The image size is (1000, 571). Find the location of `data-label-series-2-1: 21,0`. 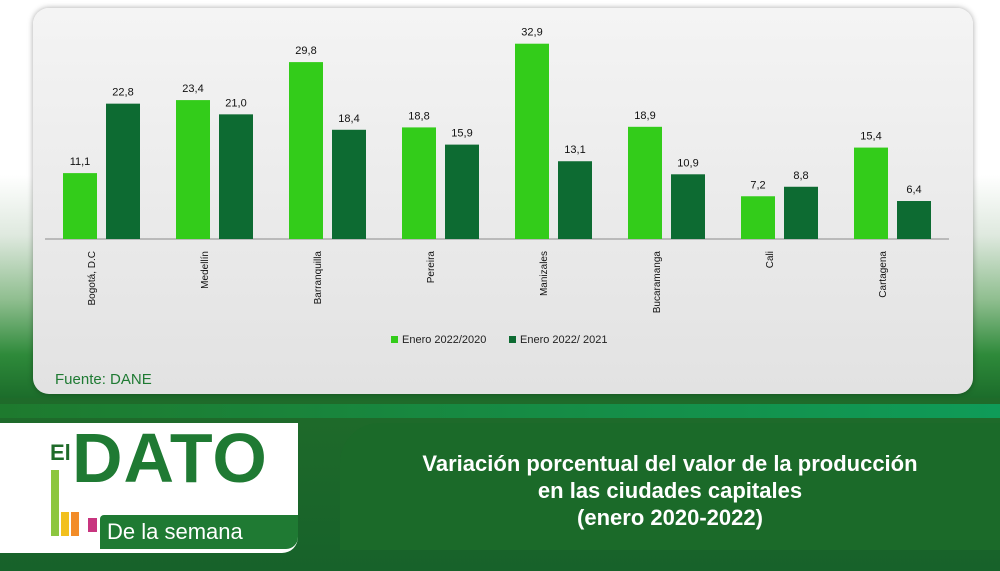

data-label-series-2-1: 21,0 is located at coordinates (235, 103).